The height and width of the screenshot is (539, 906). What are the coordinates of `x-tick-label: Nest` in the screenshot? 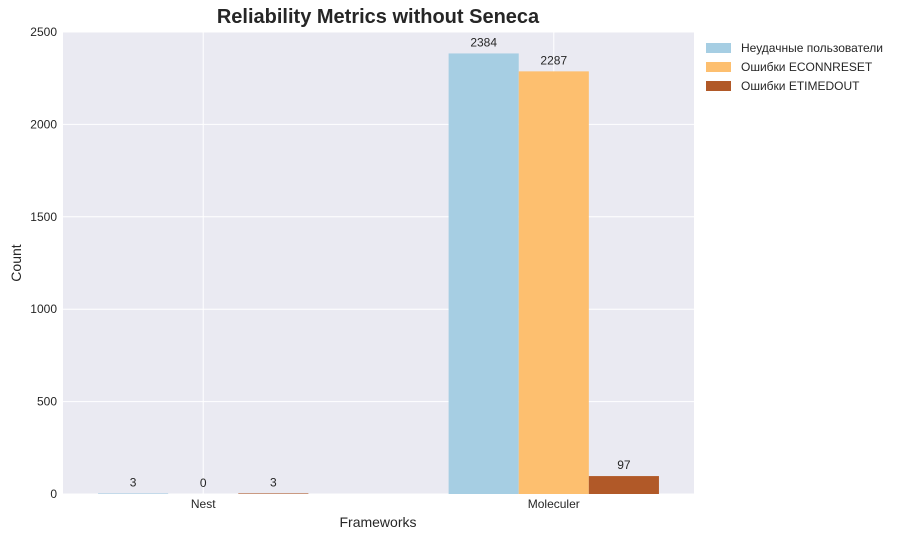 It's located at (203, 504).